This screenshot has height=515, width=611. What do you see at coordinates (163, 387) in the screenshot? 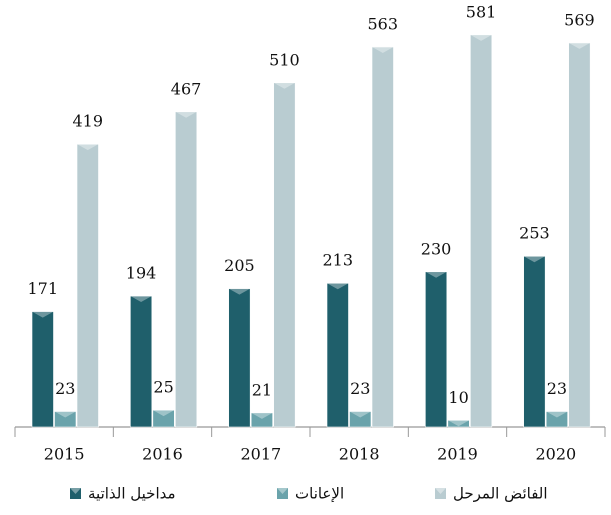
I see `data-label: 25` at bounding box center [163, 387].